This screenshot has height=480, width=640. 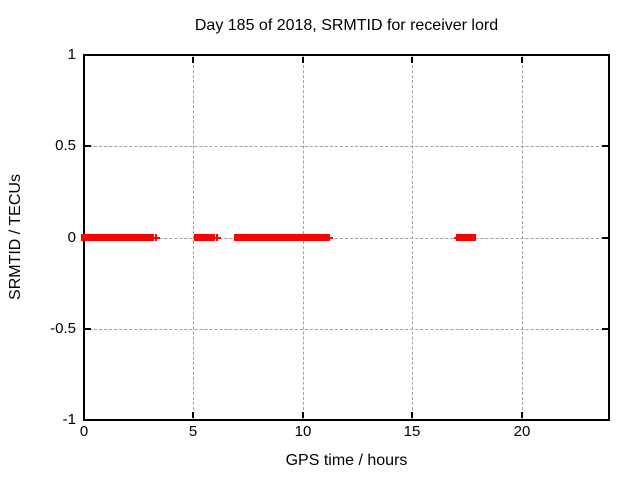 I want to click on y-tick-label: -0.5, so click(x=63, y=328).